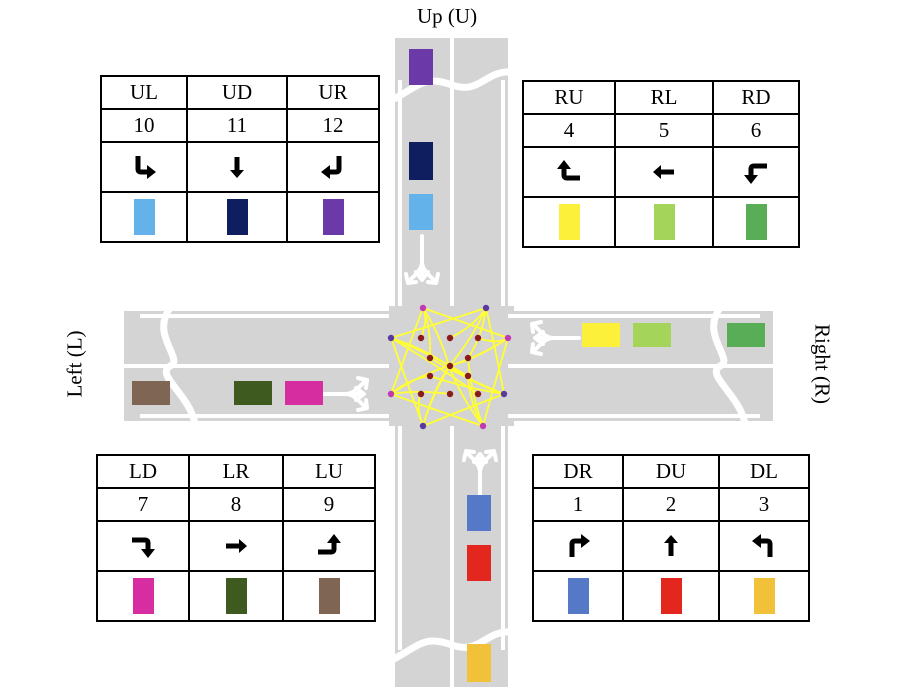  I want to click on direction-label-up: Up (U), so click(447, 16).